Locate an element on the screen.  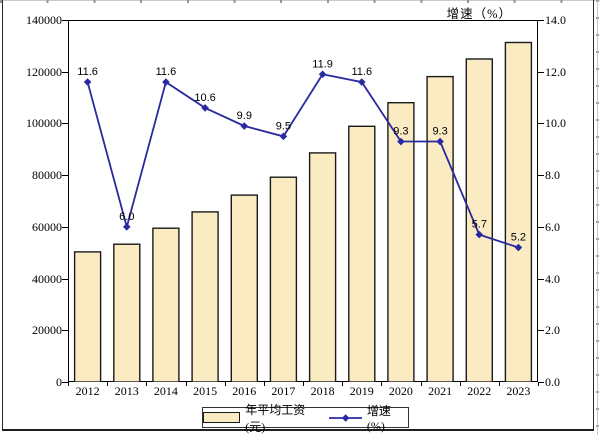
bar-2022 is located at coordinates (479, 220).